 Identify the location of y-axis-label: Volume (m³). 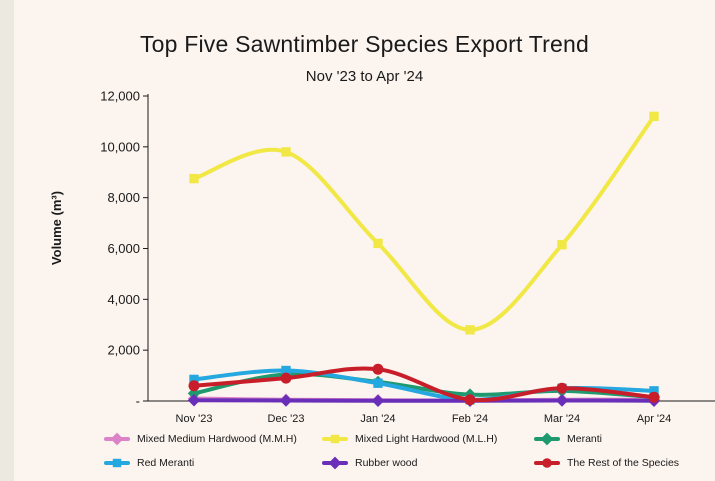
(56, 228).